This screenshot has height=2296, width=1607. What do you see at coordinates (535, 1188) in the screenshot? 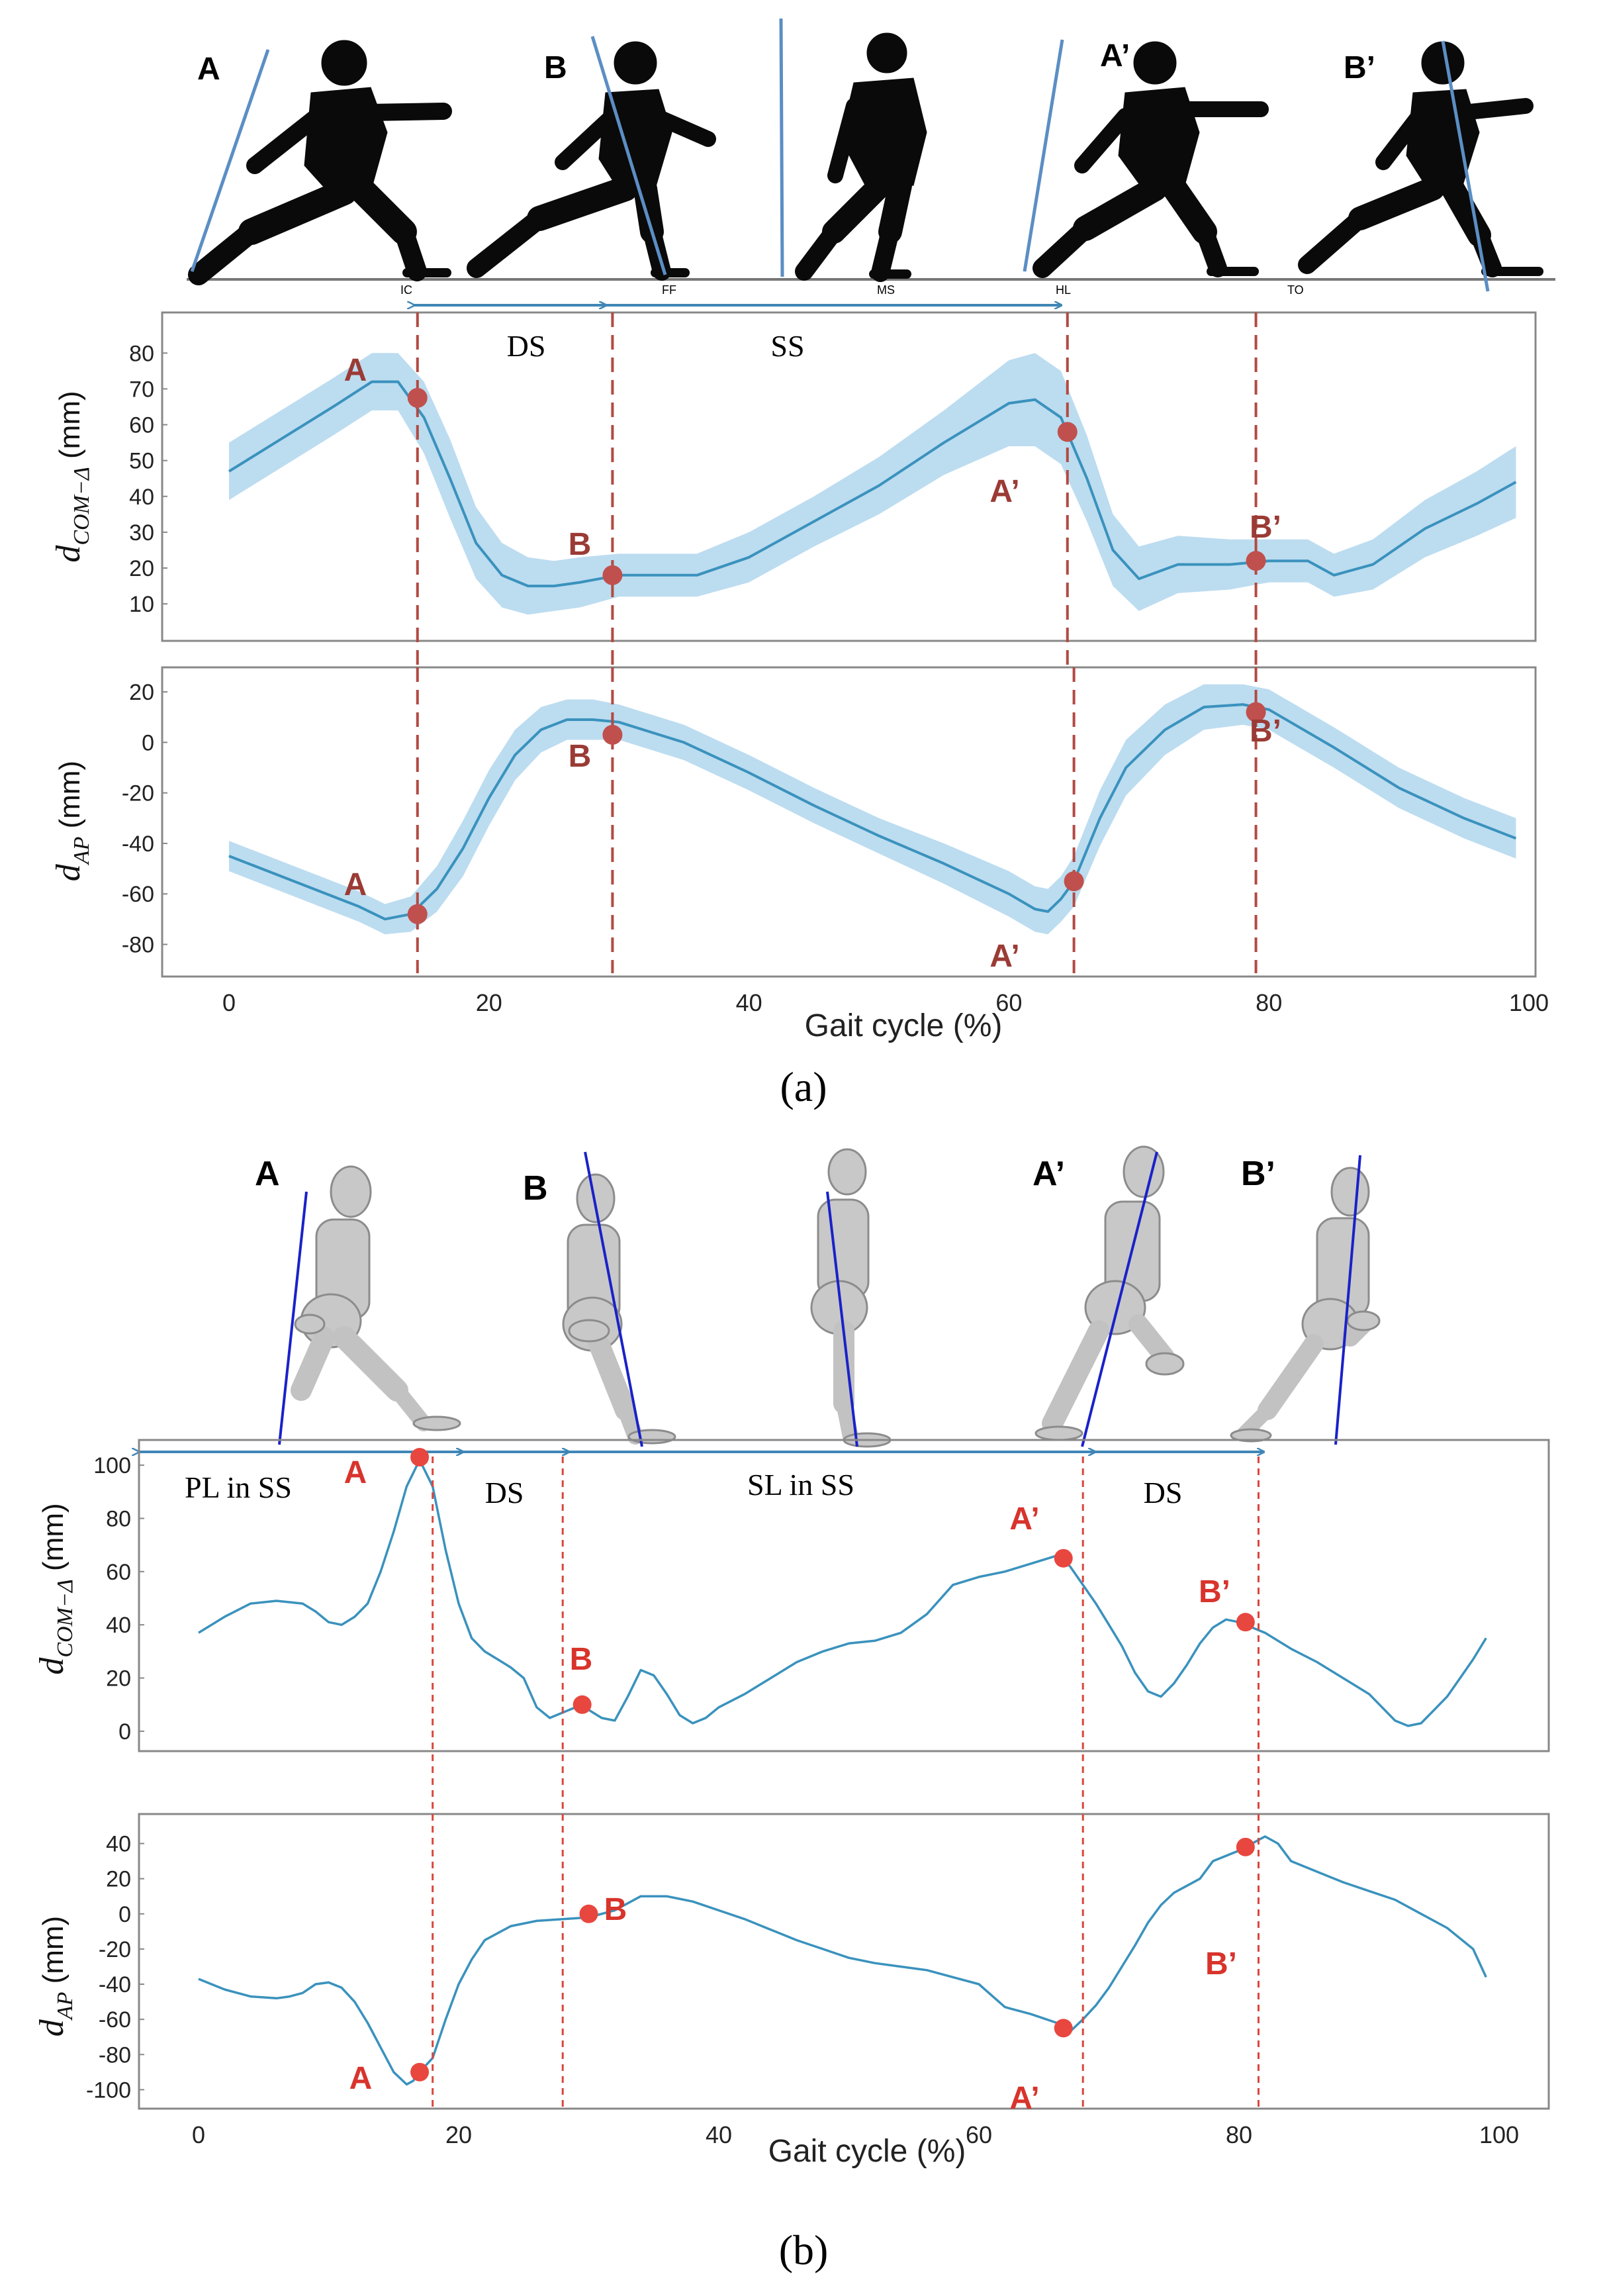
I see `mannequin-label-b: B` at bounding box center [535, 1188].